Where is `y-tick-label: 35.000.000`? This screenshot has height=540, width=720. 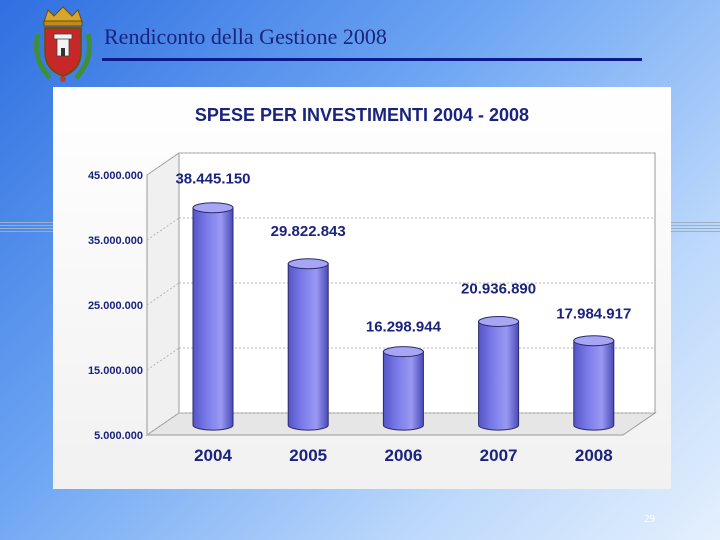
y-tick-label: 35.000.000 is located at coordinates (115, 241).